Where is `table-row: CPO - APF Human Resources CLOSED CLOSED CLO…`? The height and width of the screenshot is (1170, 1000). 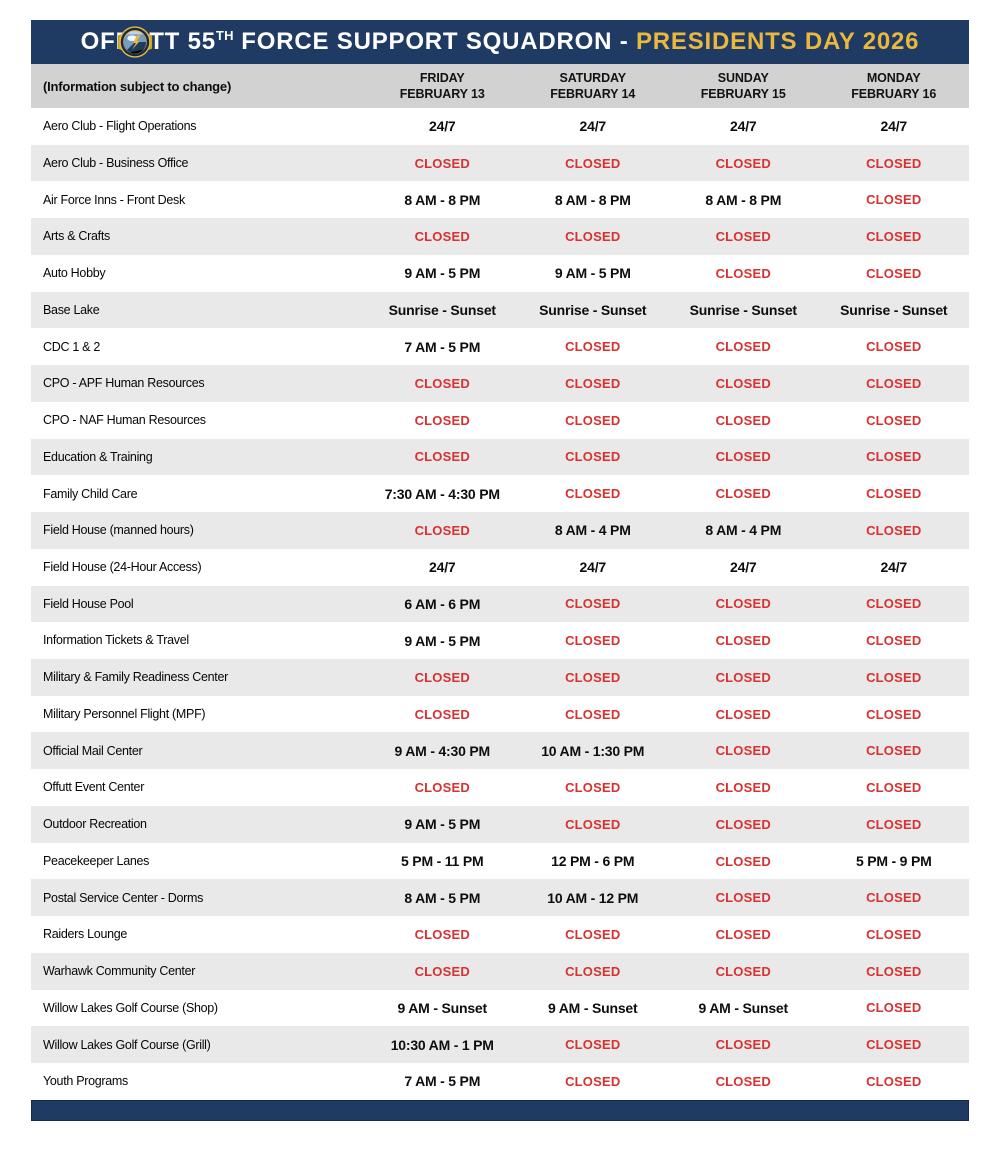 table-row: CPO - APF Human Resources CLOSED CLOSED CLO… is located at coordinates (500, 383).